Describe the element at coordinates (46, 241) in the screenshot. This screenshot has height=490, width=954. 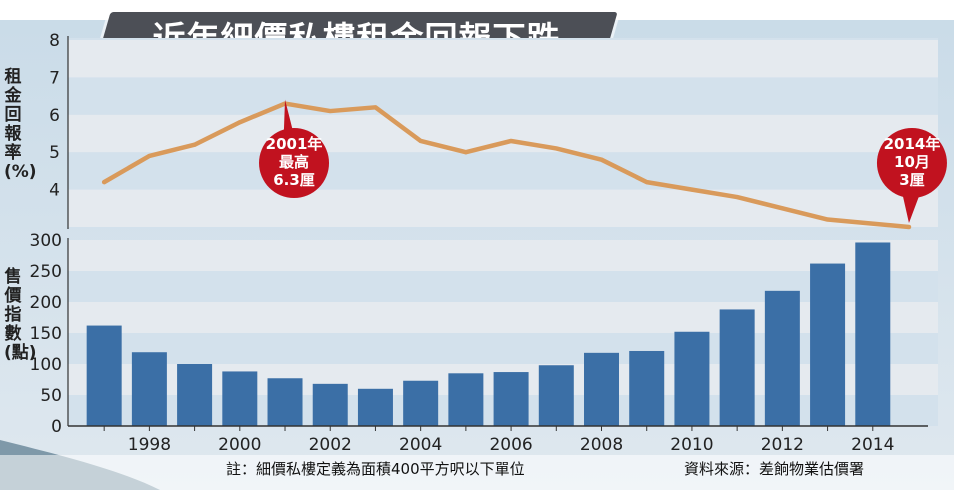
I see `bar-y-tick-label: 300` at that location.